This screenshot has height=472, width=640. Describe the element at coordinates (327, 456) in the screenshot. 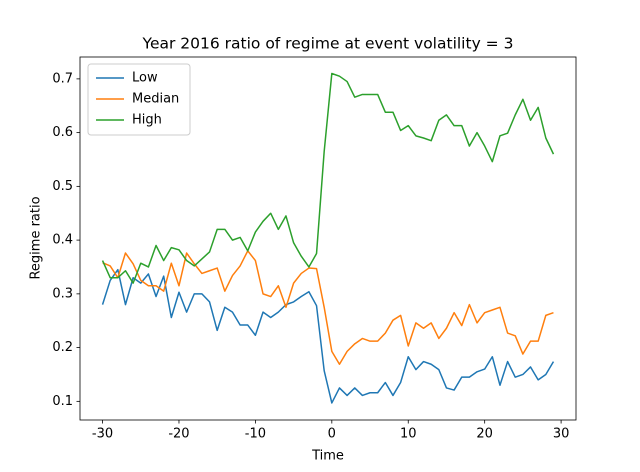

I see `x-axis-label: Time` at that location.